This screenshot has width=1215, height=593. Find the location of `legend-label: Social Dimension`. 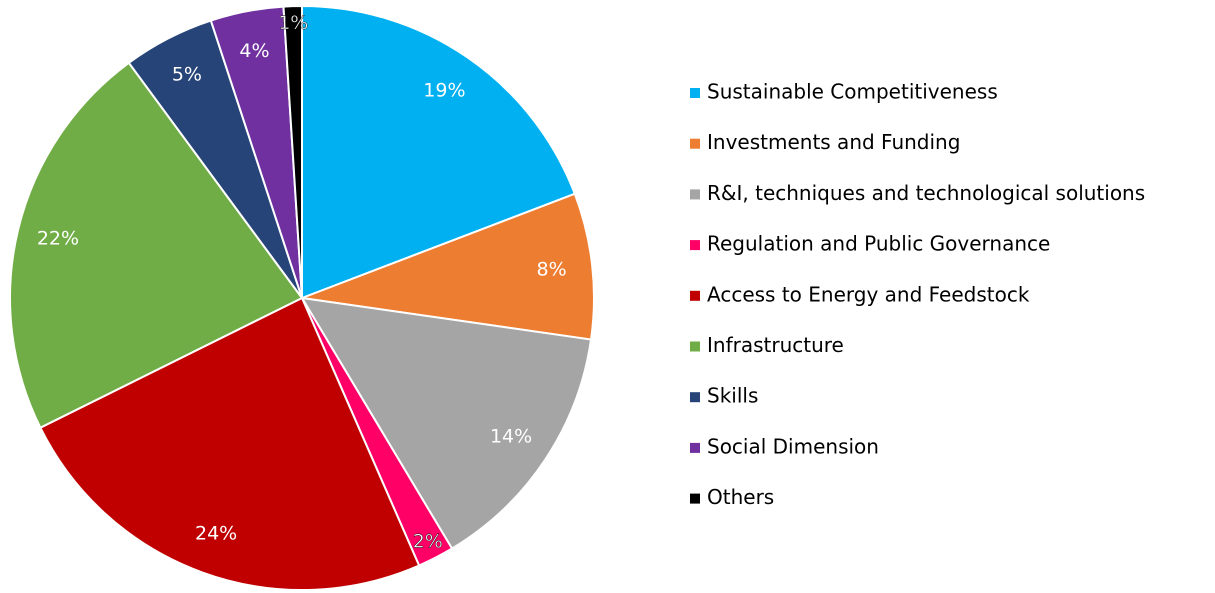

legend-label: Social Dimension is located at coordinates (793, 446).